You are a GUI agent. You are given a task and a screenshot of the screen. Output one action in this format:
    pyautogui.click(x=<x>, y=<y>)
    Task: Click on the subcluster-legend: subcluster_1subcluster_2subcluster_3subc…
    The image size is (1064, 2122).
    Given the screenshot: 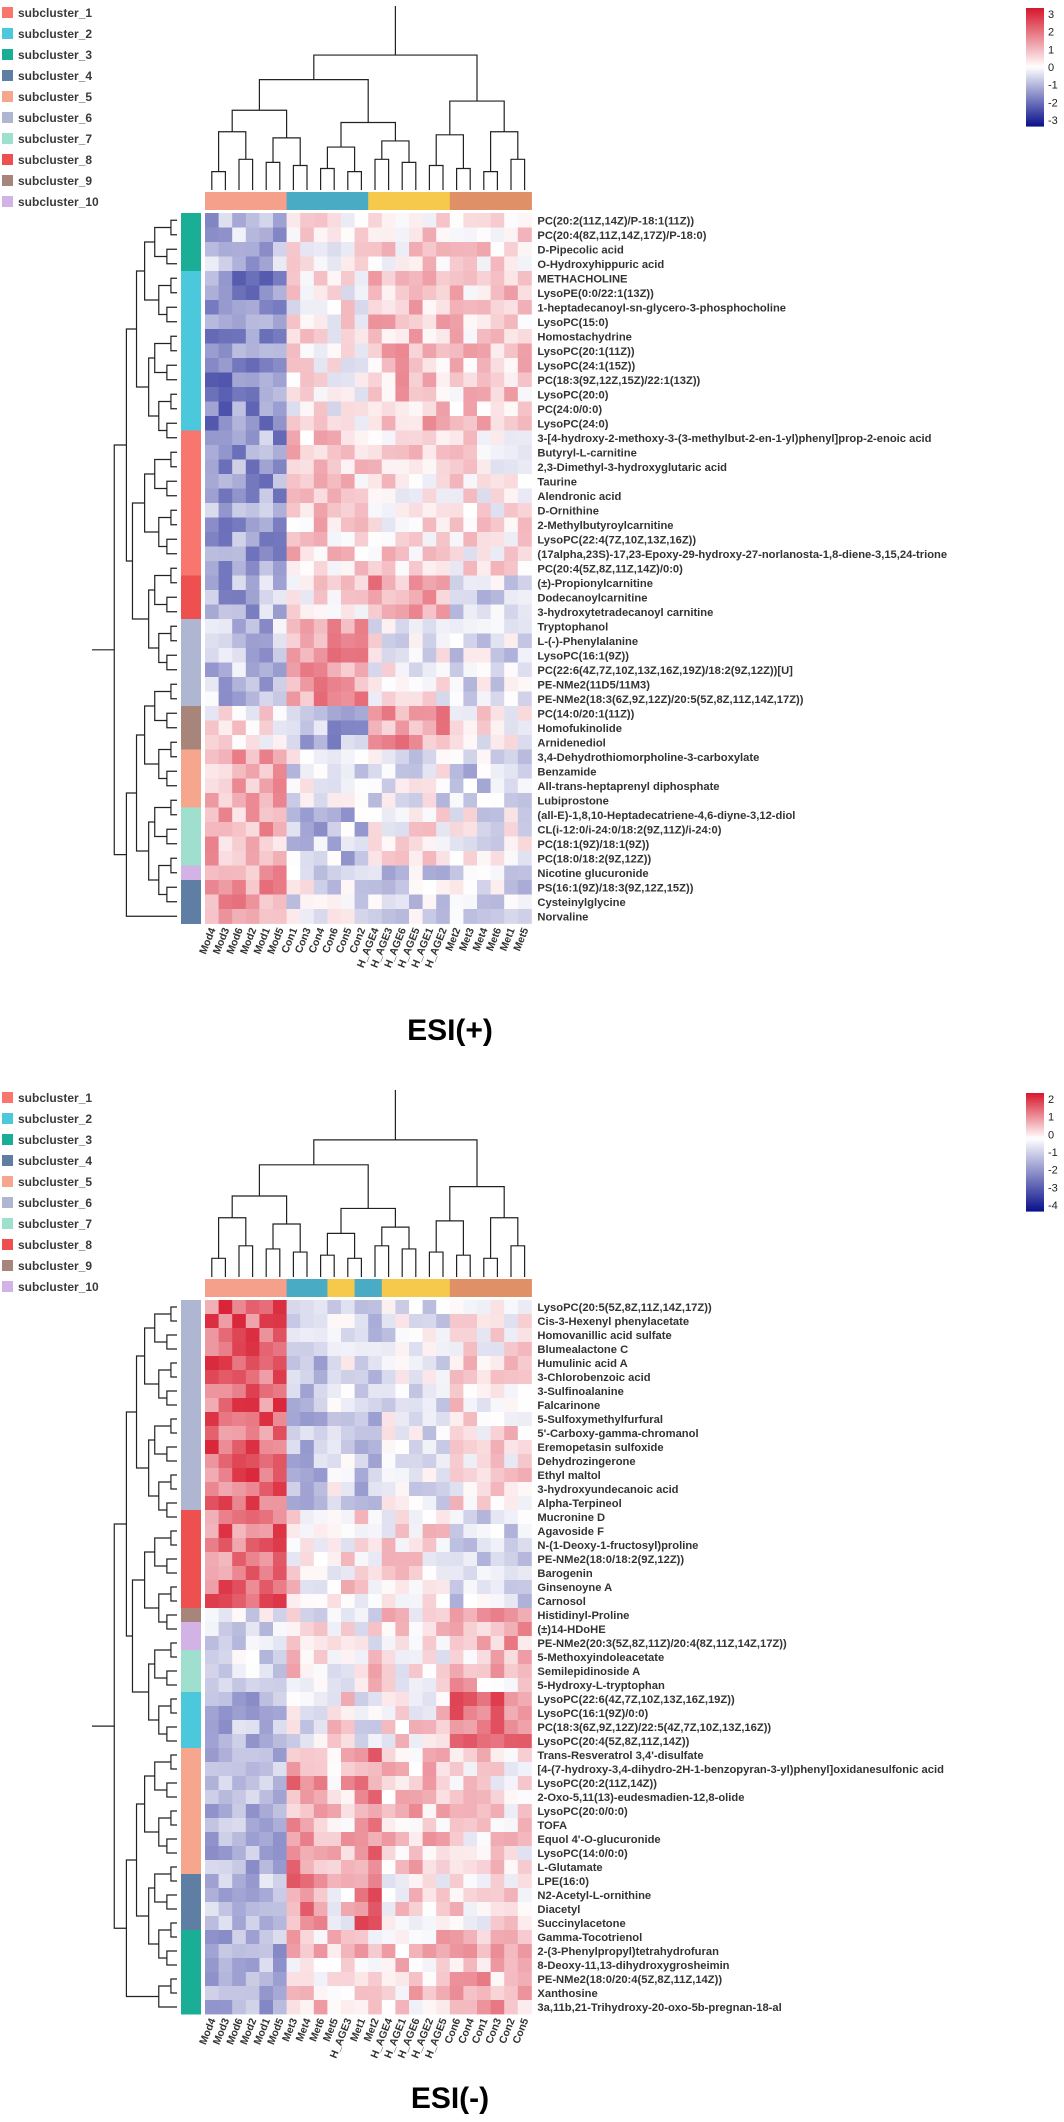 What is the action you would take?
    pyautogui.click(x=50, y=1192)
    